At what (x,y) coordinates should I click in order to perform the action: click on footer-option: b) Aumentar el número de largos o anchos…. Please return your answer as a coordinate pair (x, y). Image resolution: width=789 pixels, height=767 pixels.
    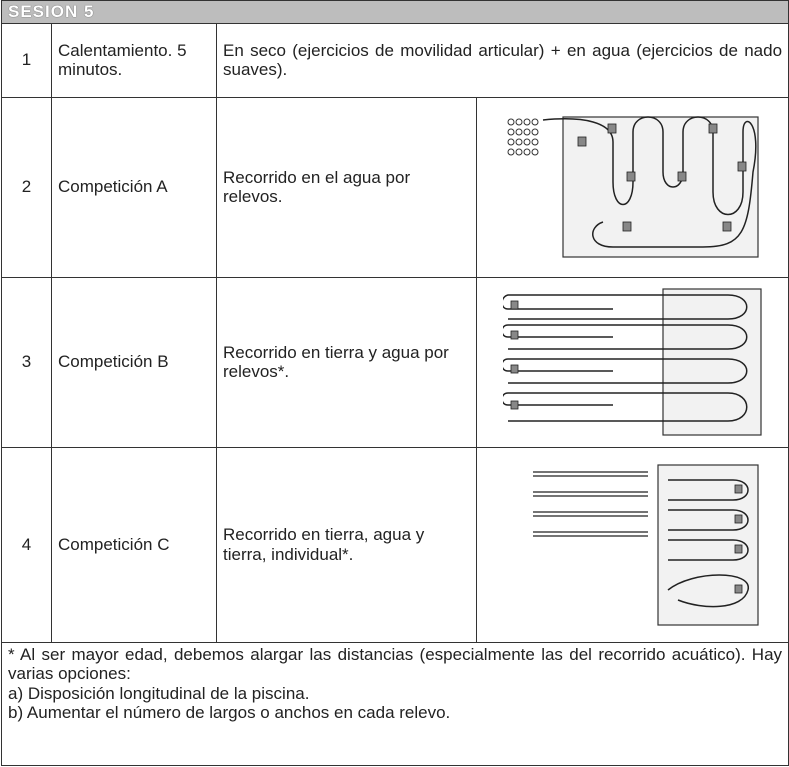
    Looking at the image, I should click on (229, 713).